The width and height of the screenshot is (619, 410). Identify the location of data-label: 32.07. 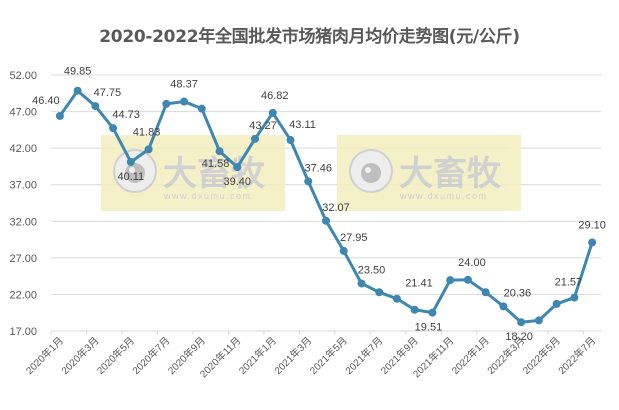
(336, 208).